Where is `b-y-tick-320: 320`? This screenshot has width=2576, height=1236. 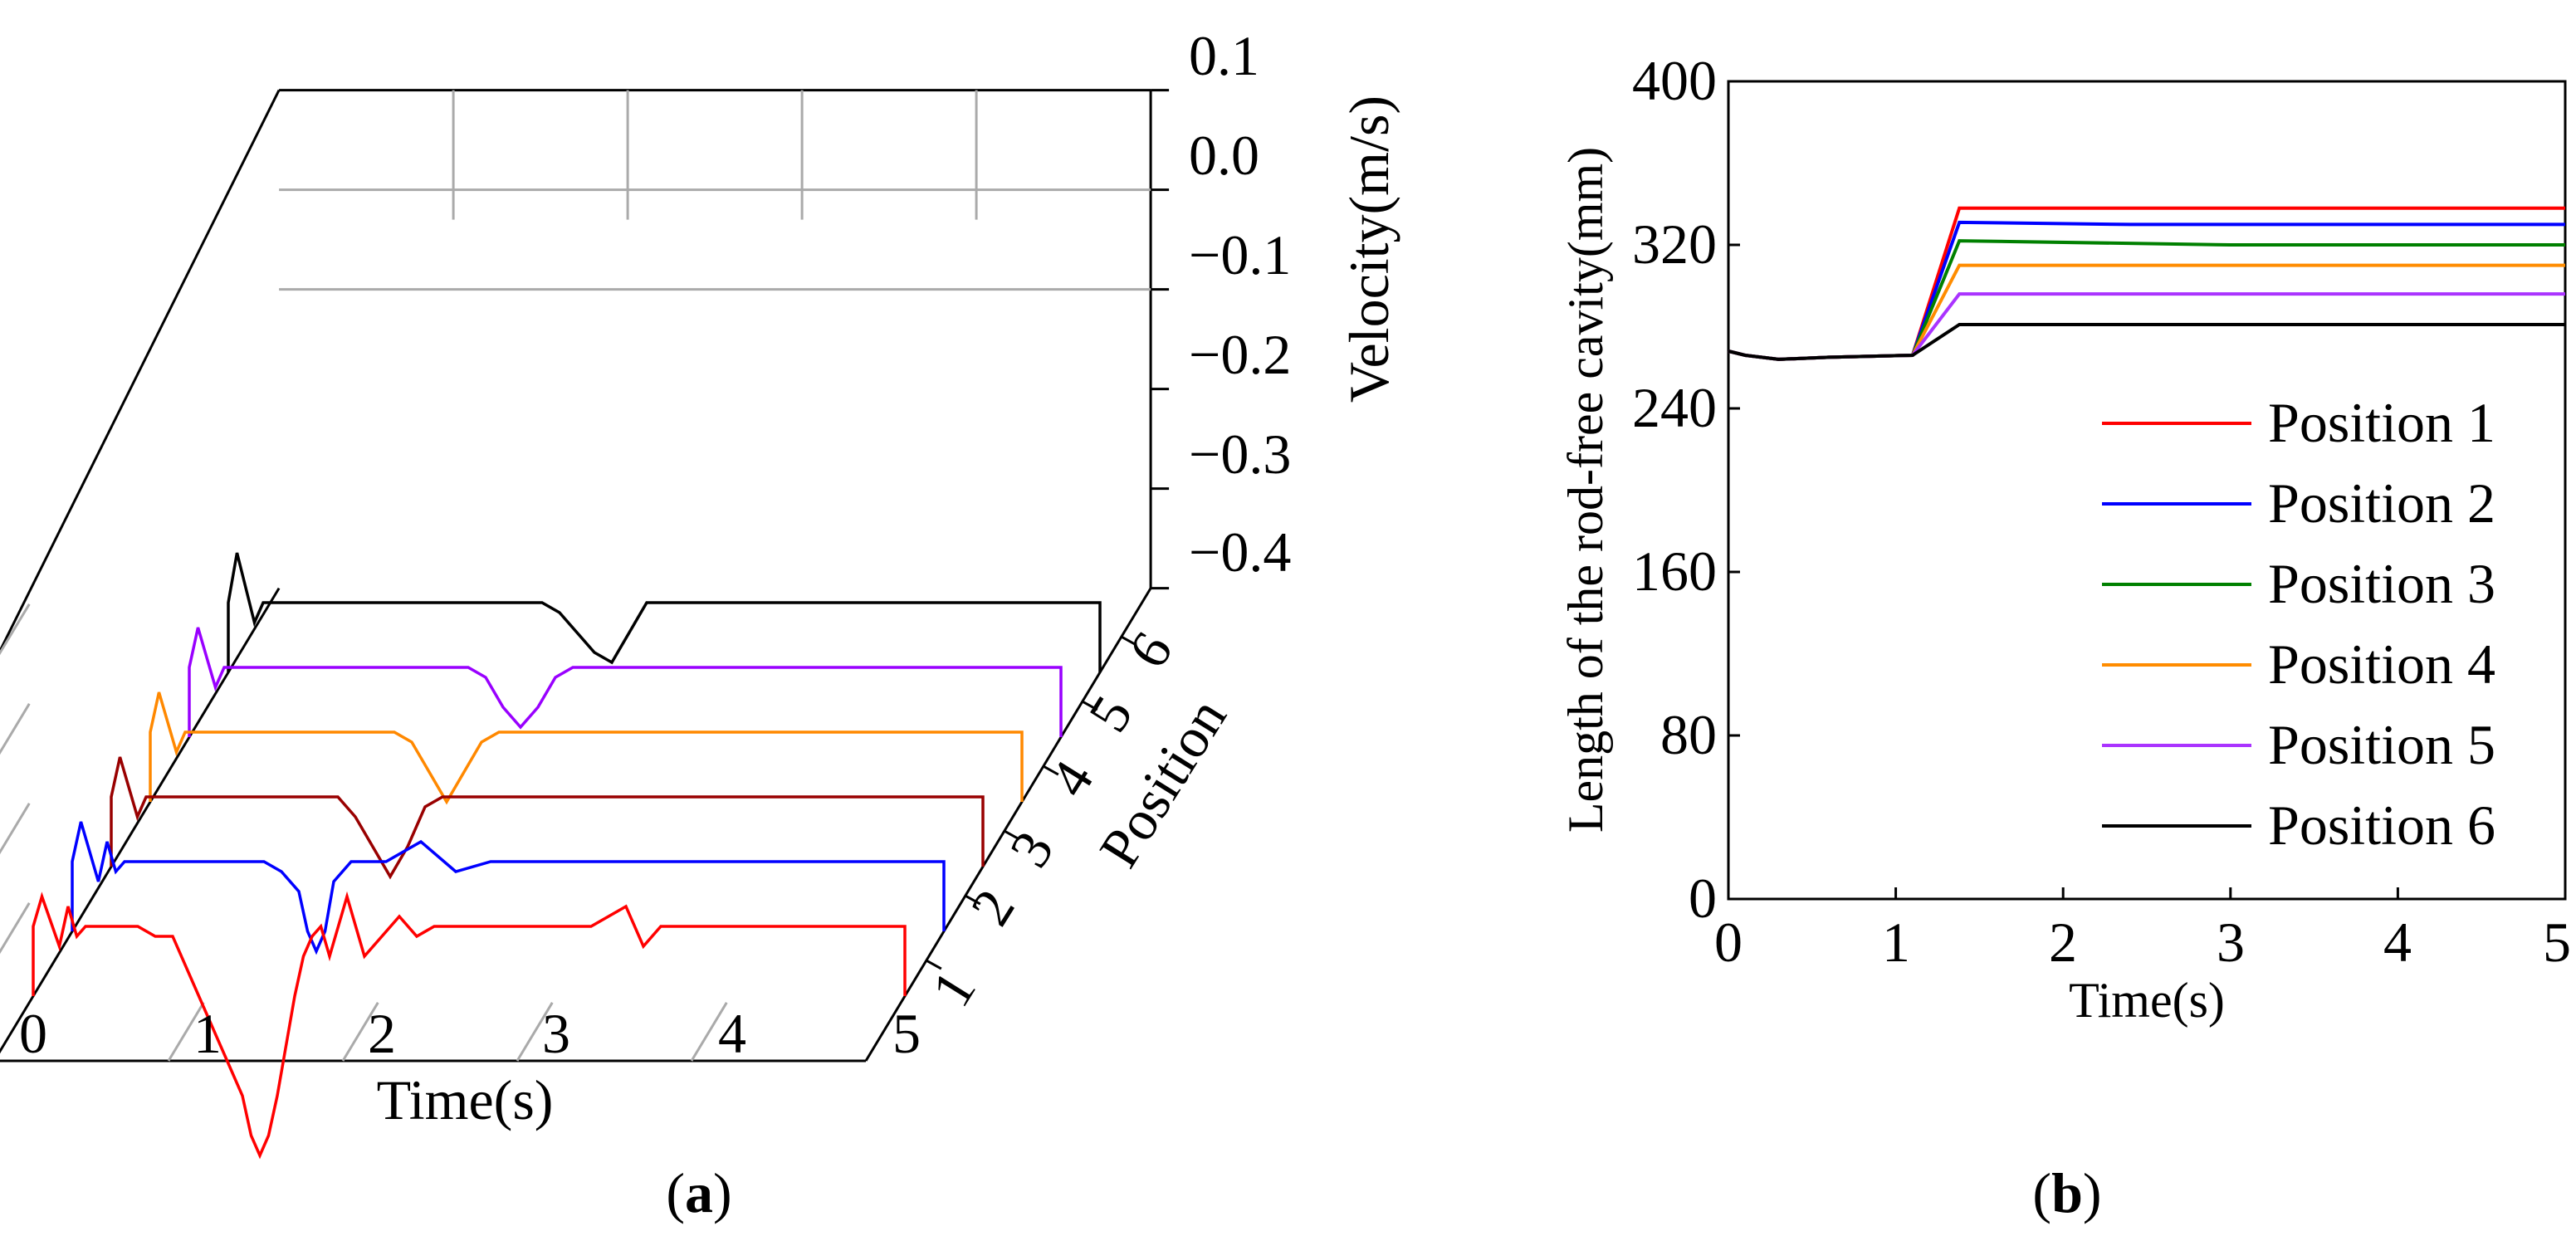
b-y-tick-320: 320 is located at coordinates (1674, 245).